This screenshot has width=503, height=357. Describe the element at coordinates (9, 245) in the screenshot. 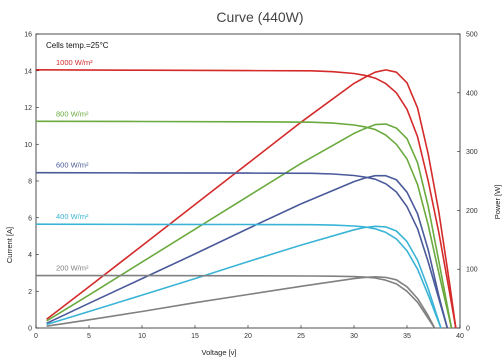

I see `left-y-axis-label: Current [A]` at that location.